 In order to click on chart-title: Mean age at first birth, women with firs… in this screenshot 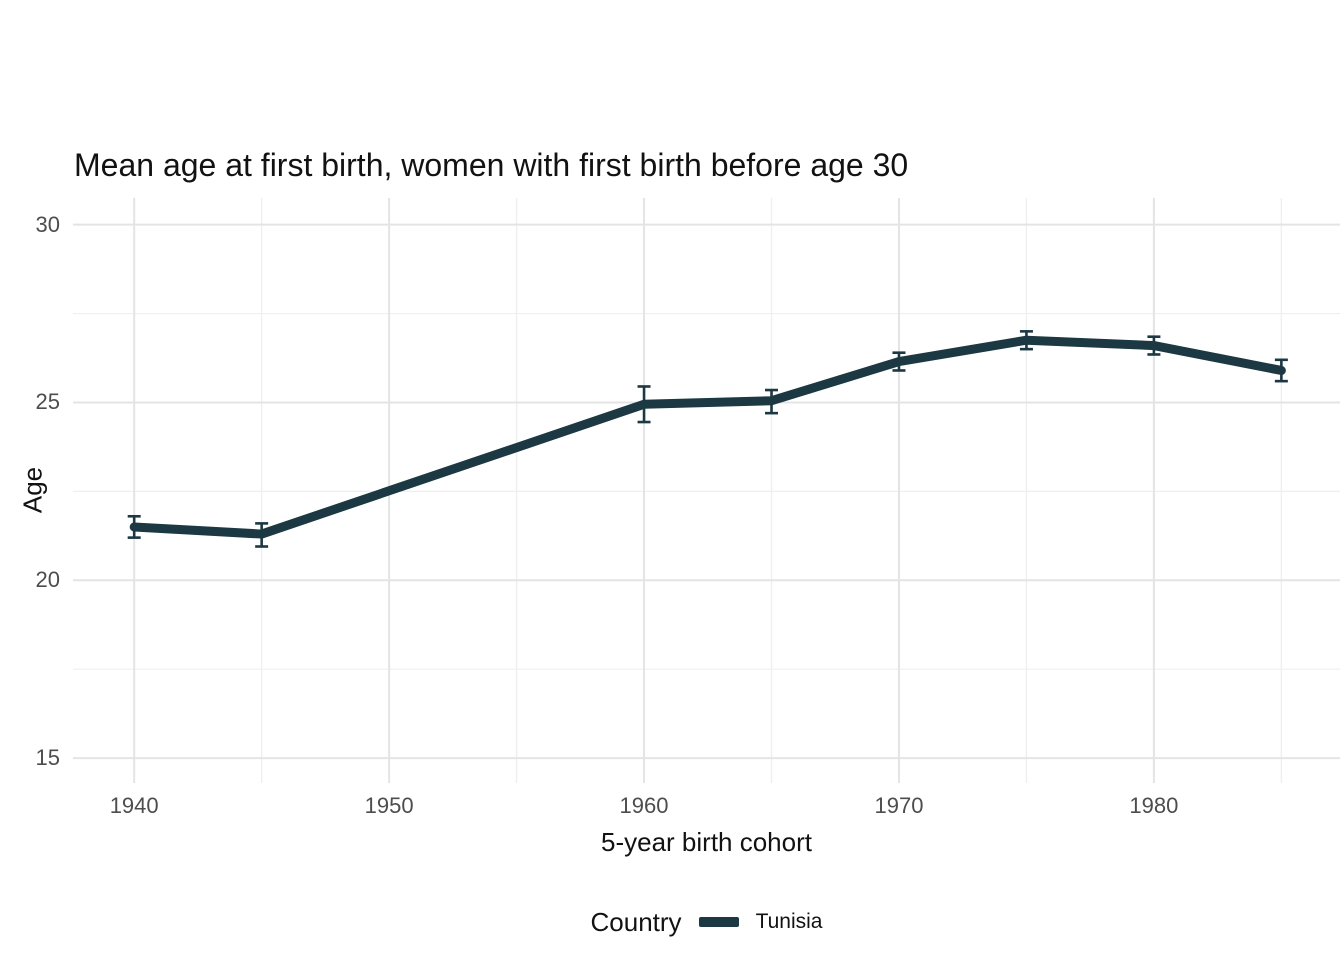, I will do `click(491, 165)`.